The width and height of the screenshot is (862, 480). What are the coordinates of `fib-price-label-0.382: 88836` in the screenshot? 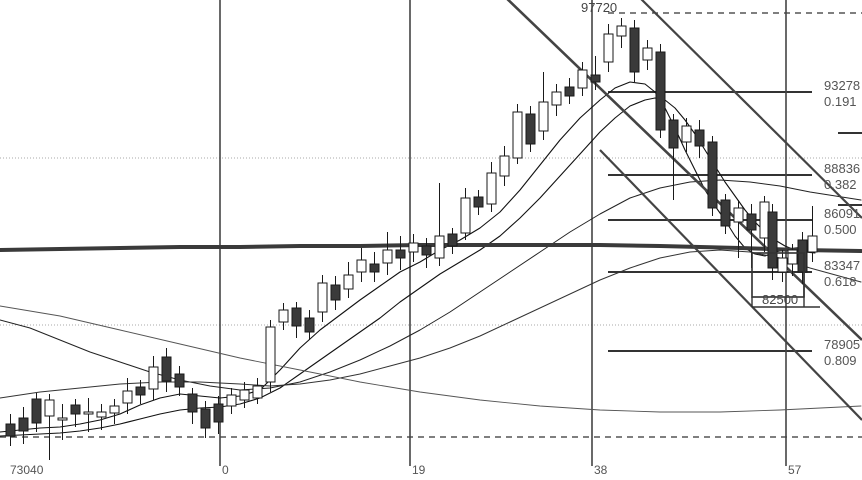 It's located at (842, 168).